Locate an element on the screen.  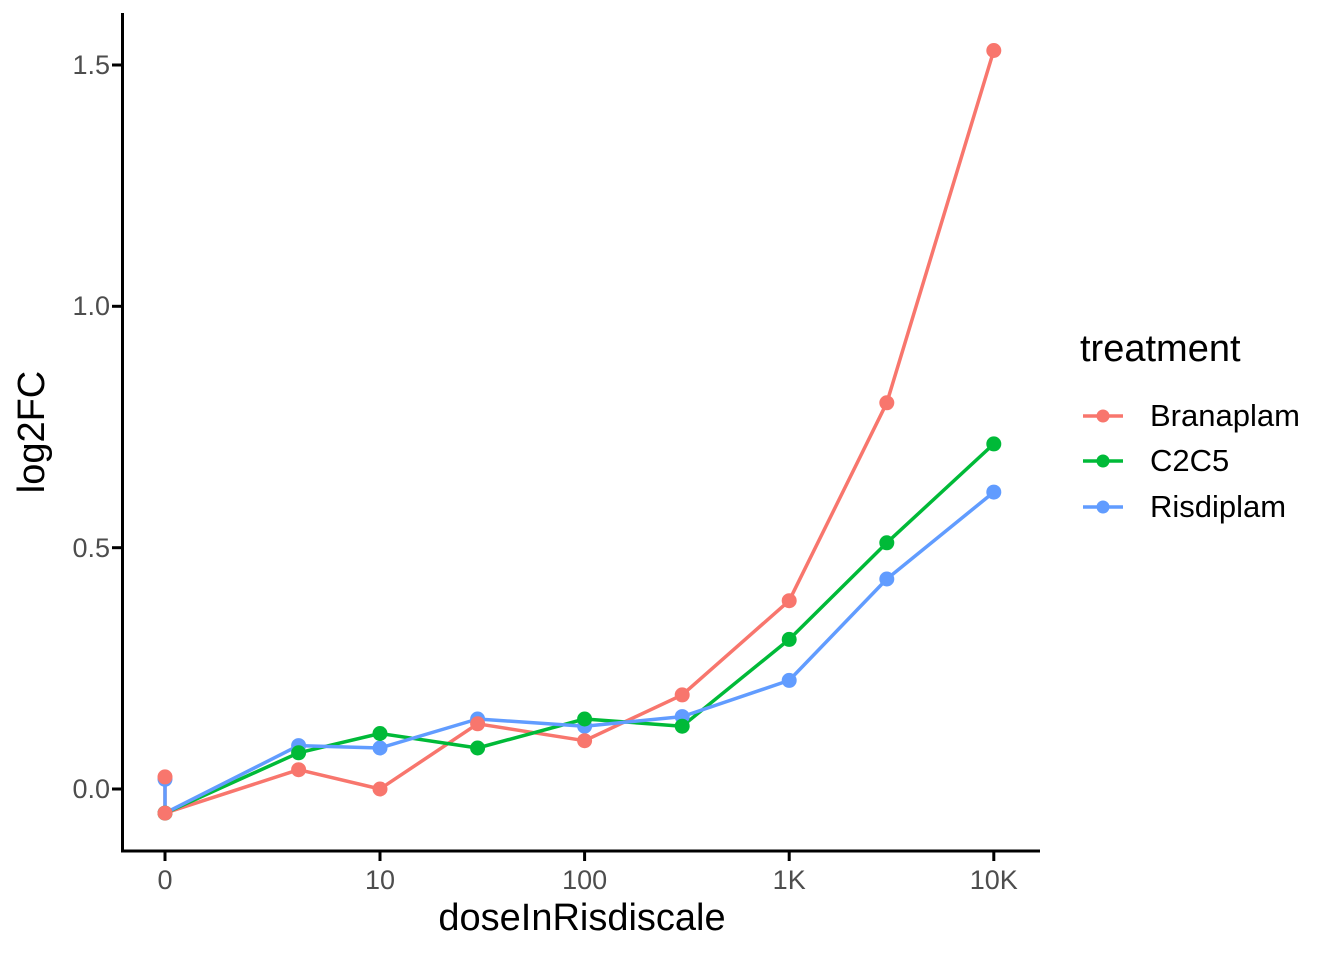
legend-row-branaplam: Branaplam is located at coordinates (1190, 416).